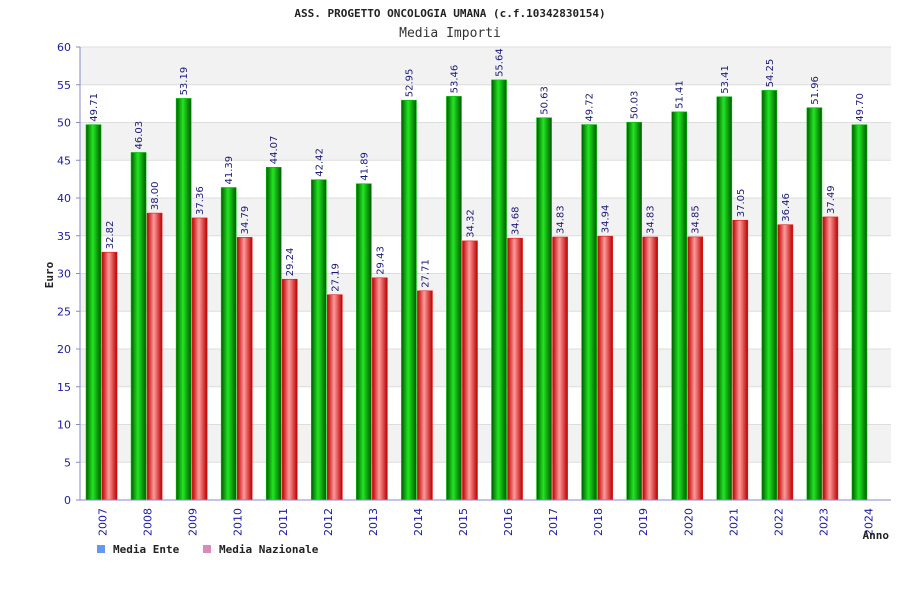 This screenshot has height=604, width=900. Describe the element at coordinates (64, 425) in the screenshot. I see `y-tick-label: 10` at that location.